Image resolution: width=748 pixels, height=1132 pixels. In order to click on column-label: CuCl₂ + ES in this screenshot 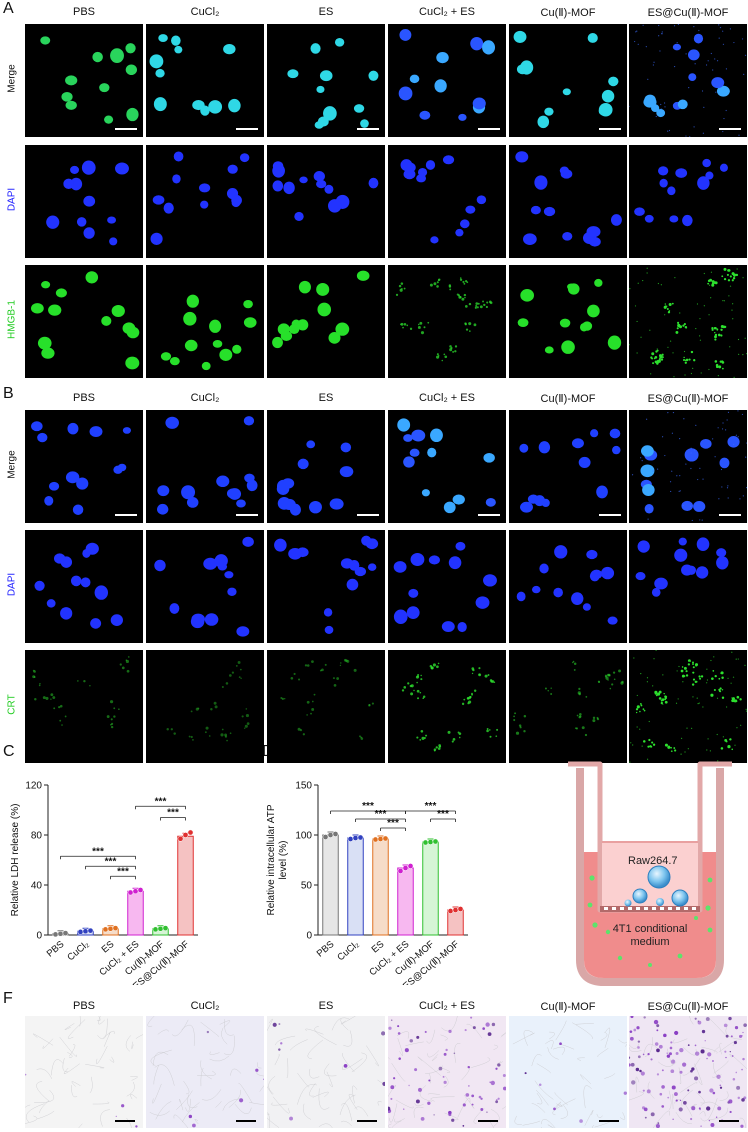, I will do `click(447, 12)`.